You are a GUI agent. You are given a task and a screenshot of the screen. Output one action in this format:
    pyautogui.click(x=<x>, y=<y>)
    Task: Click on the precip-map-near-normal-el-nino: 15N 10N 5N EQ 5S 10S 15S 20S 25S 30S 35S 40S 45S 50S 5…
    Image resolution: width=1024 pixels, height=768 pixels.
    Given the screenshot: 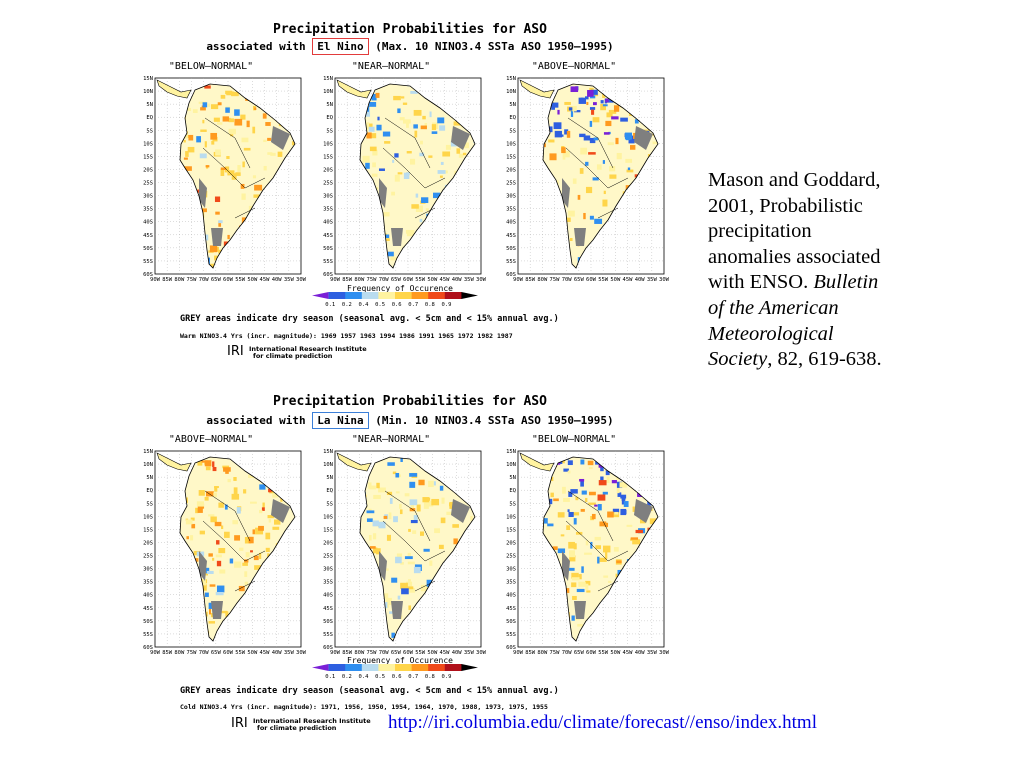 What is the action you would take?
    pyautogui.click(x=405, y=179)
    